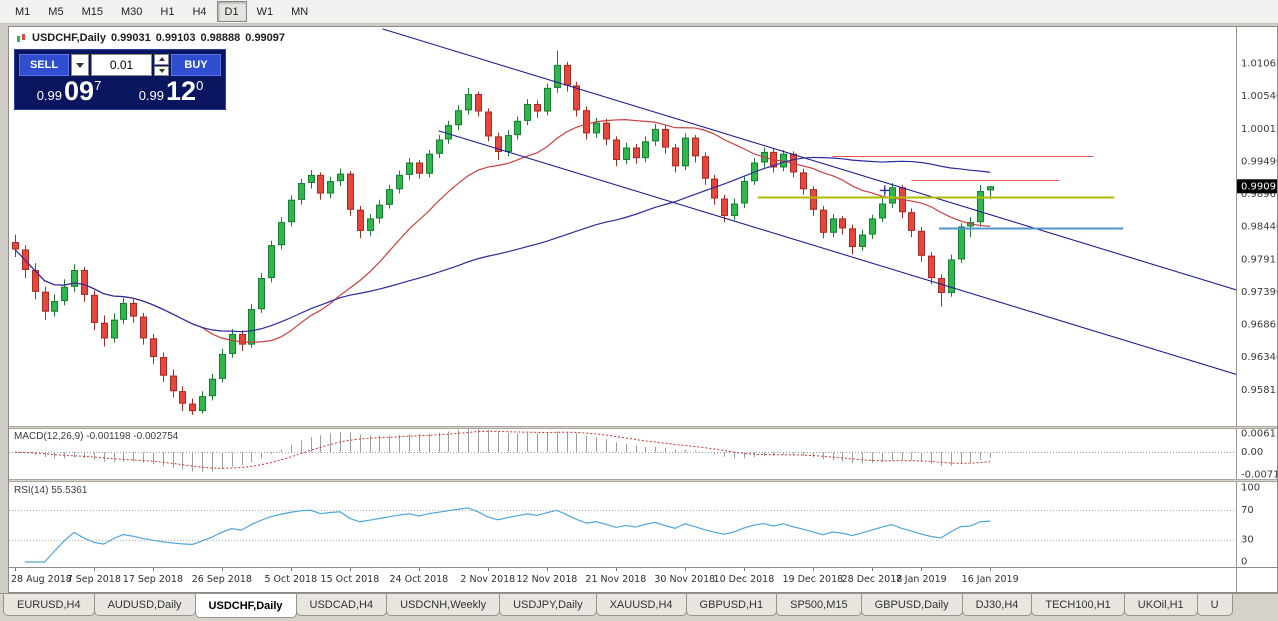 This screenshot has width=1278, height=621. Describe the element at coordinates (120, 79) in the screenshot. I see `one-click-trading-panel: SELL BUY 0.99 09 7 0.99 12 0` at that location.